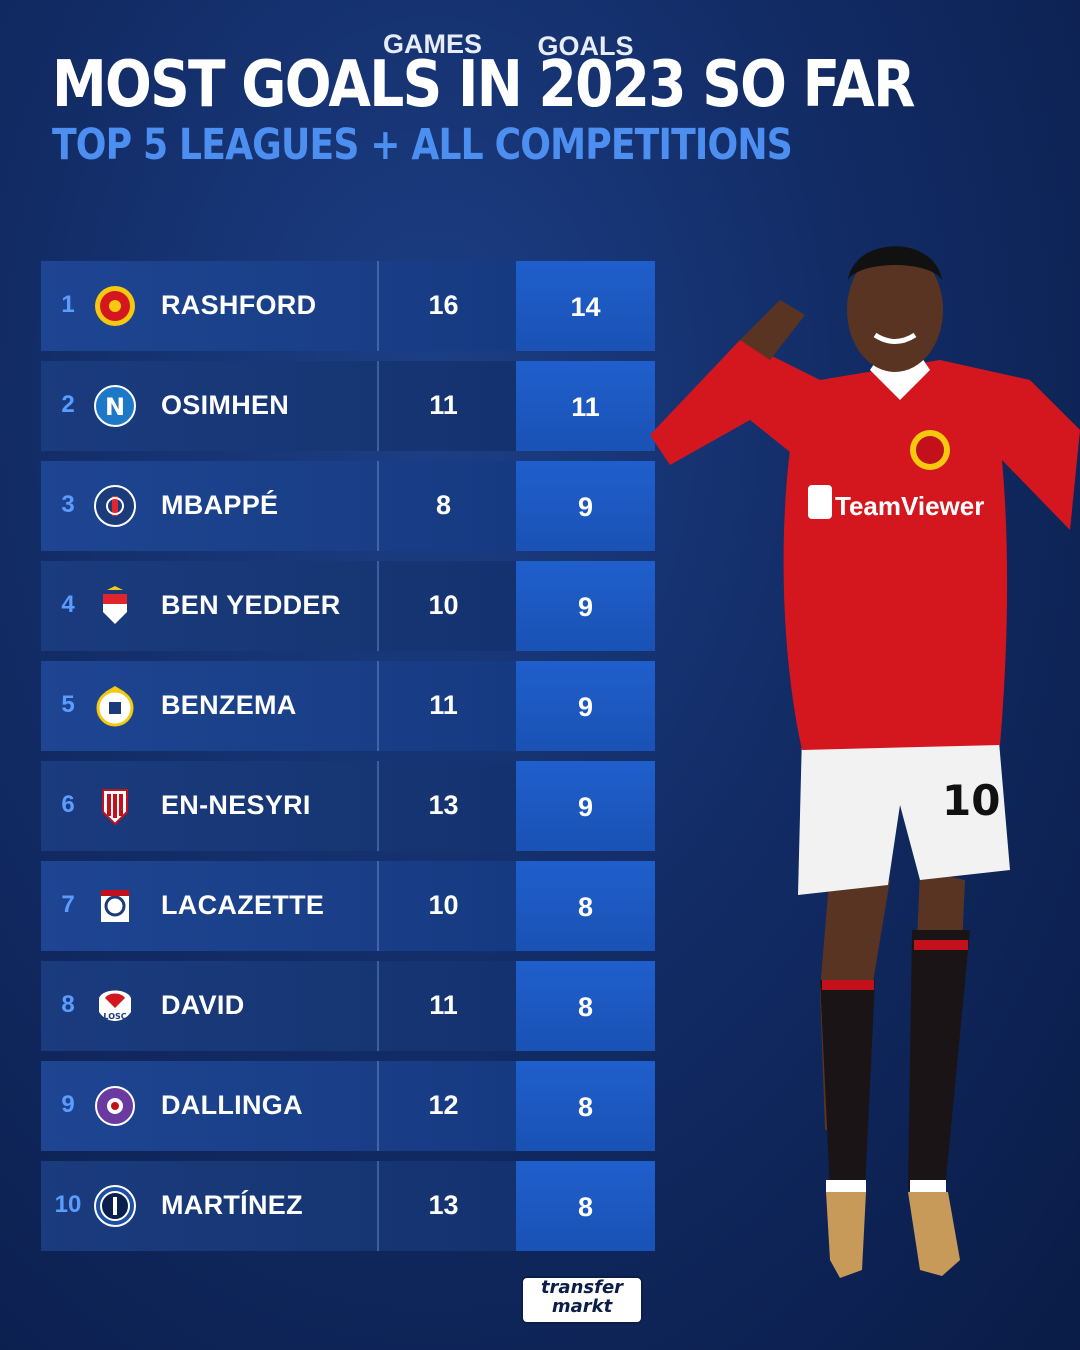 The height and width of the screenshot is (1350, 1080). What do you see at coordinates (348, 806) in the screenshot?
I see `table-row: 6 EN-NESYRI 13 9` at bounding box center [348, 806].